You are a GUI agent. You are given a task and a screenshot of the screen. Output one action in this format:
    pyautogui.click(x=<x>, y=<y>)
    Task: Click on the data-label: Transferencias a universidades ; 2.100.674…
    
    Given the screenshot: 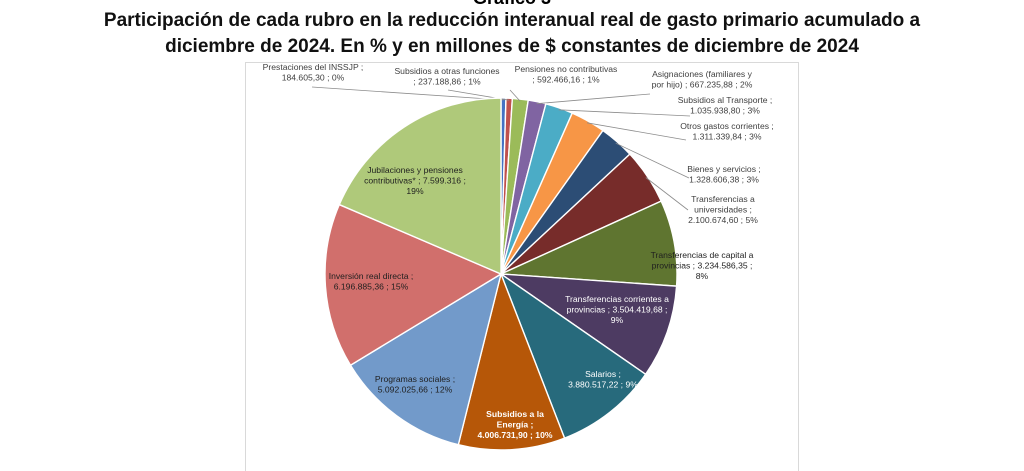 What is the action you would take?
    pyautogui.click(x=723, y=209)
    